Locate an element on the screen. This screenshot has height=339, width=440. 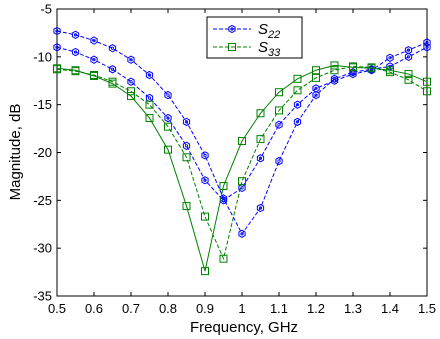
y-tick-label: -15 is located at coordinates (42, 104).